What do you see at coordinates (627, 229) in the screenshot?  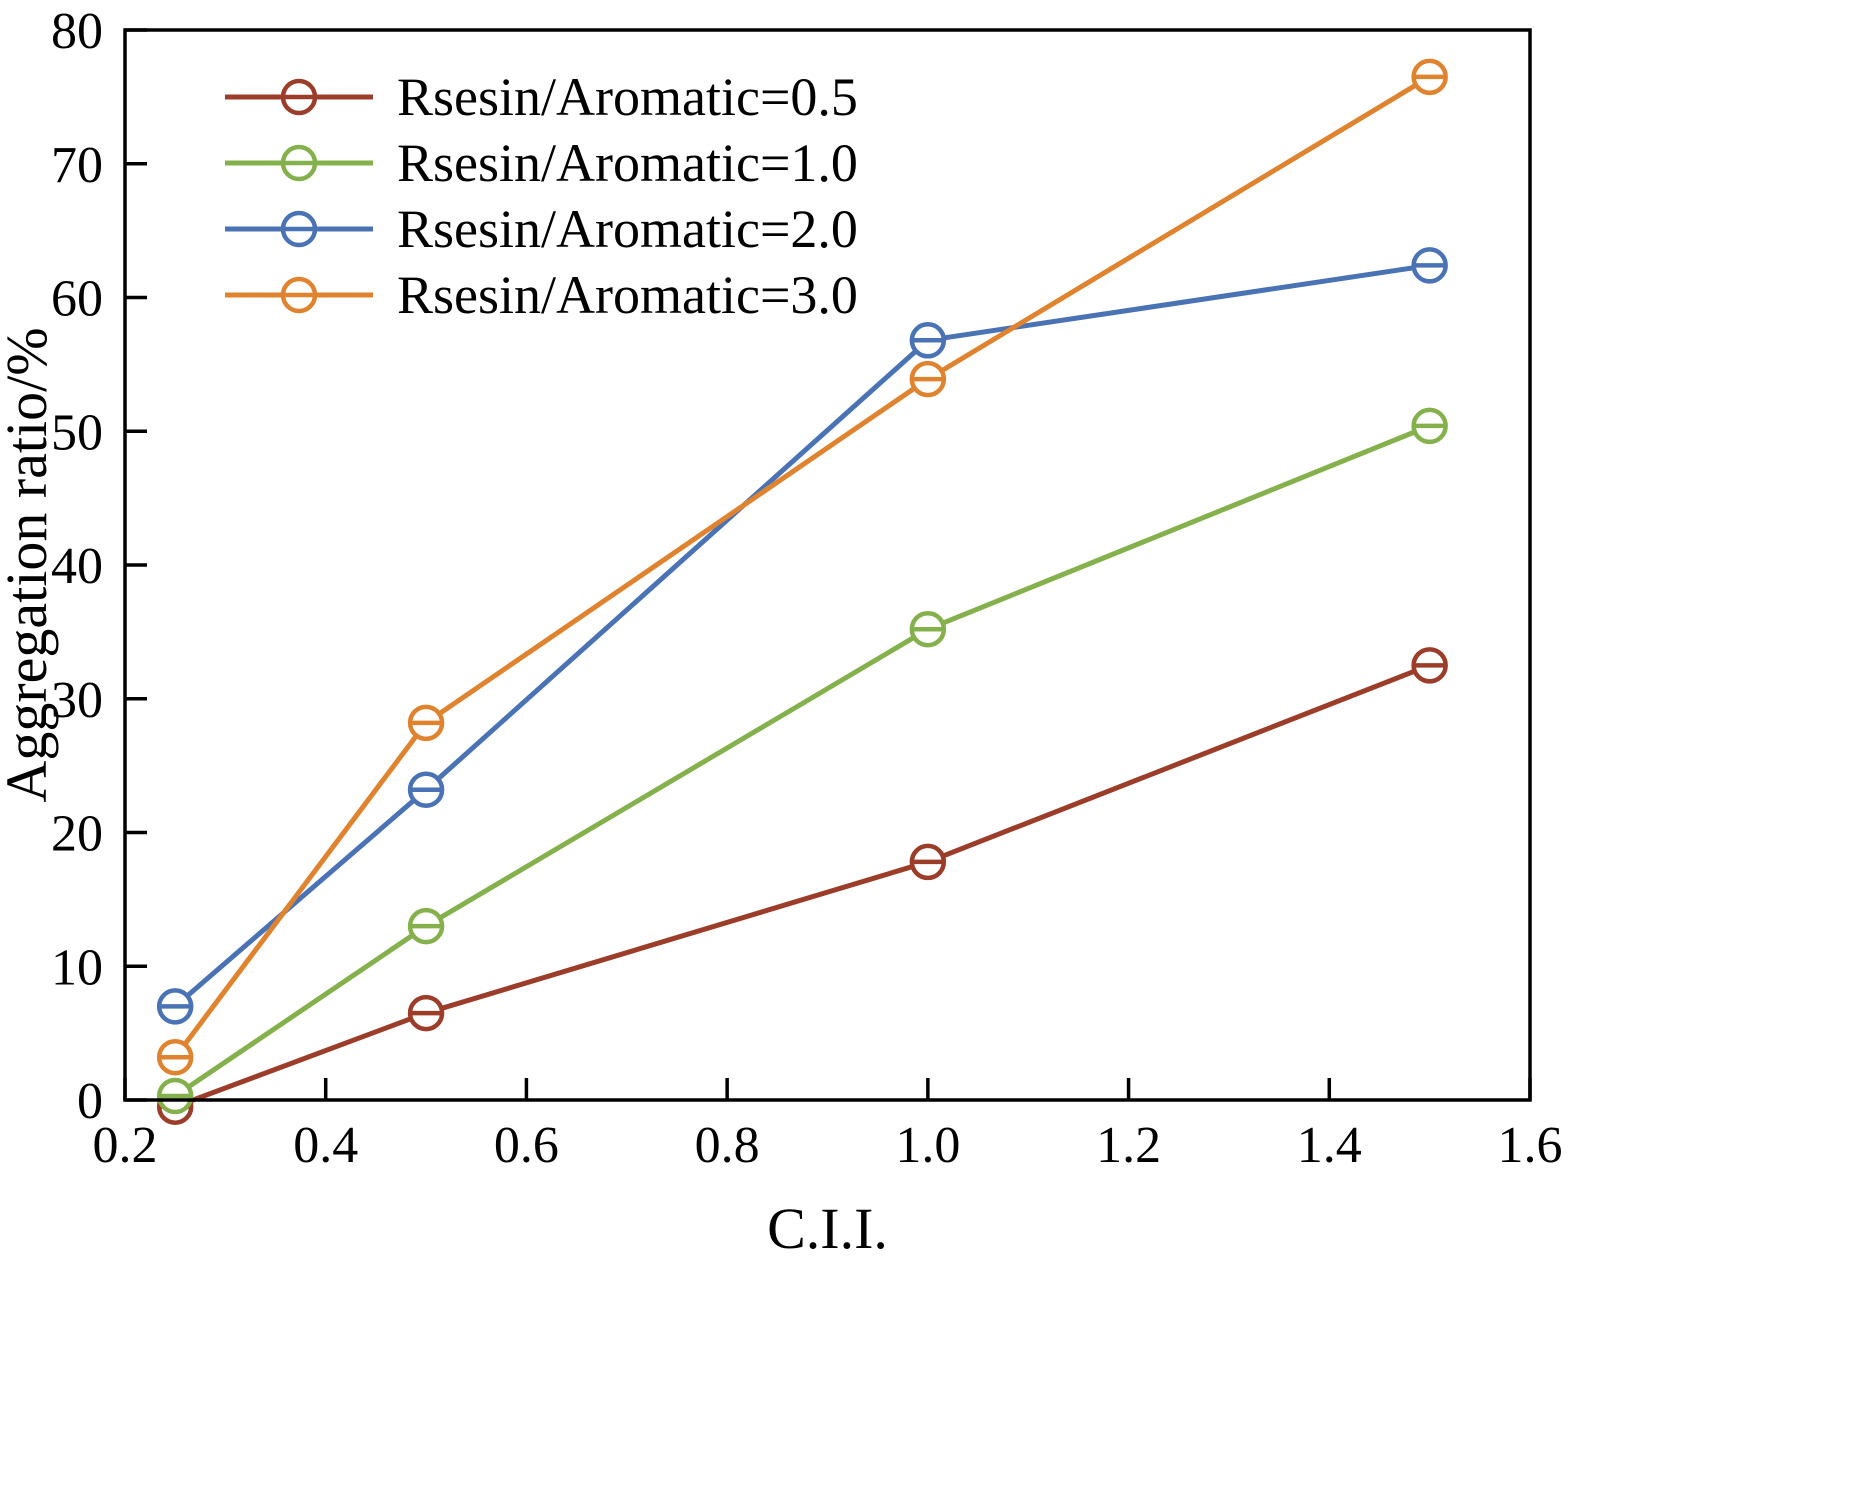 I see `legend-label: Rsesin/Aromatic=2.0` at bounding box center [627, 229].